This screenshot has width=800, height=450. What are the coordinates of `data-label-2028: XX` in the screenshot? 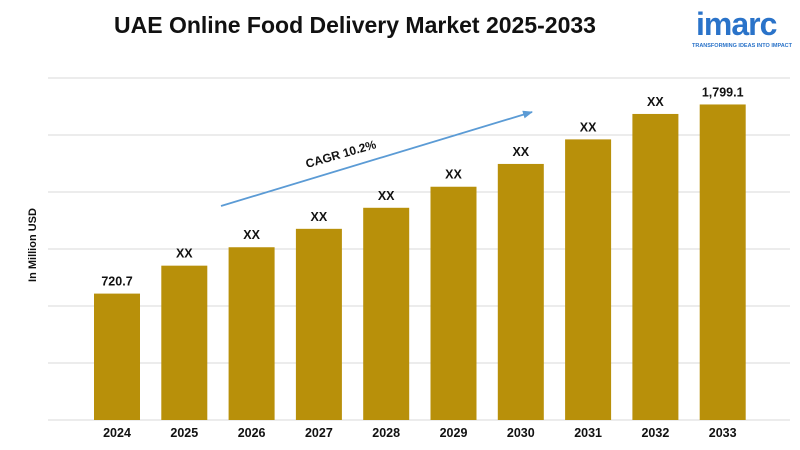 It's located at (386, 196).